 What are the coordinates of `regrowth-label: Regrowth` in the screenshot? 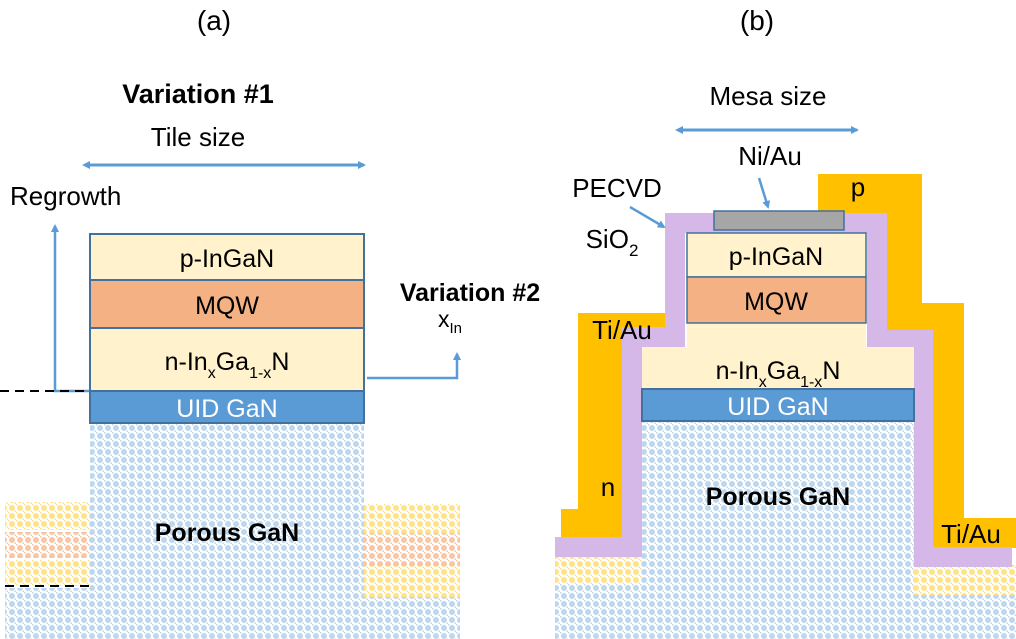 It's located at (65, 196).